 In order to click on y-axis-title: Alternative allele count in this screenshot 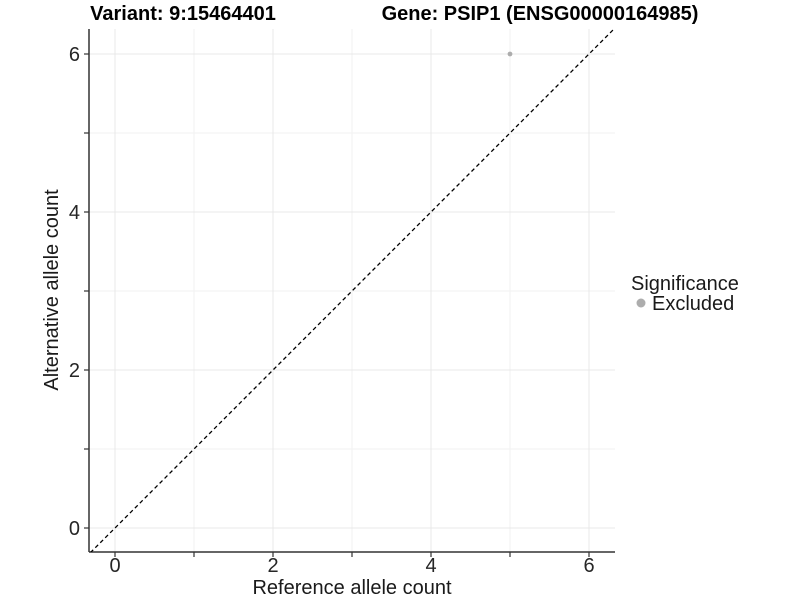, I will do `click(52, 290)`.